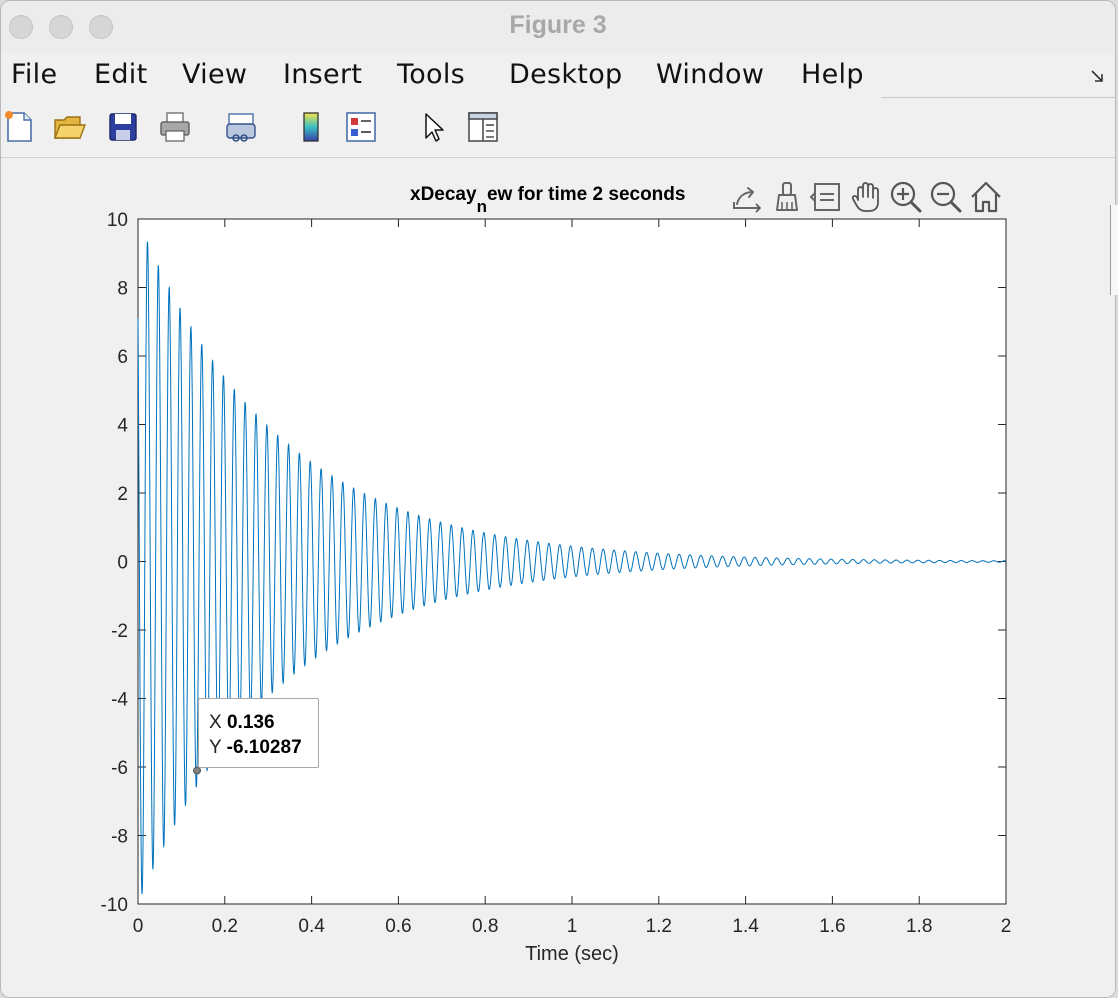 The image size is (1118, 998). I want to click on y-tick-label: -4, so click(119, 700).